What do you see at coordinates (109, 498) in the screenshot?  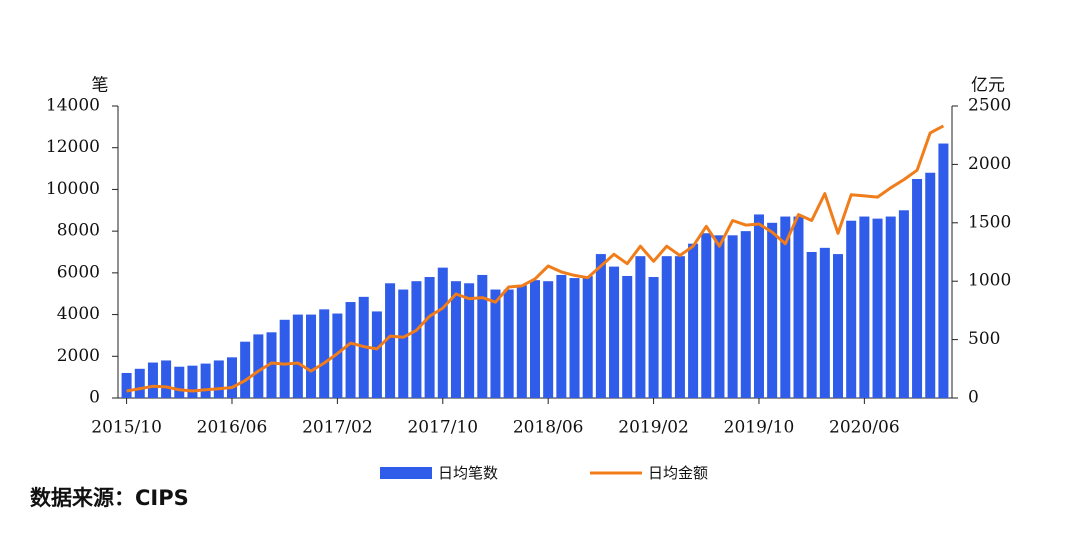 I see `source-note: 数据来源：CIPS` at bounding box center [109, 498].